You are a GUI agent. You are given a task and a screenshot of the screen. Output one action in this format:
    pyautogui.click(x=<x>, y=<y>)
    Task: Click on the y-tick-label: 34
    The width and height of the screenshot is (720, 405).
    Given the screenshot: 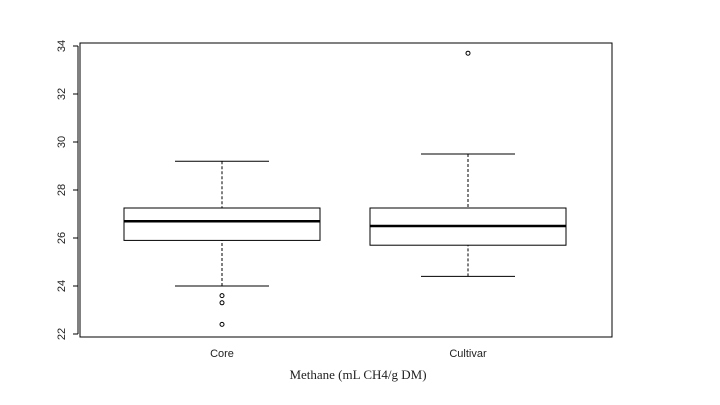 What is the action you would take?
    pyautogui.click(x=62, y=46)
    